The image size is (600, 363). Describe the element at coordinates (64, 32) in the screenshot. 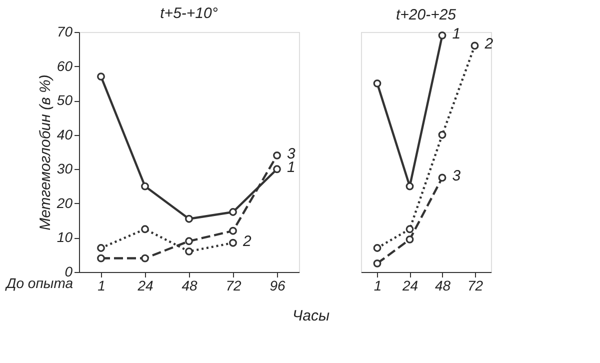

I see `y-tick-label: 70` at that location.